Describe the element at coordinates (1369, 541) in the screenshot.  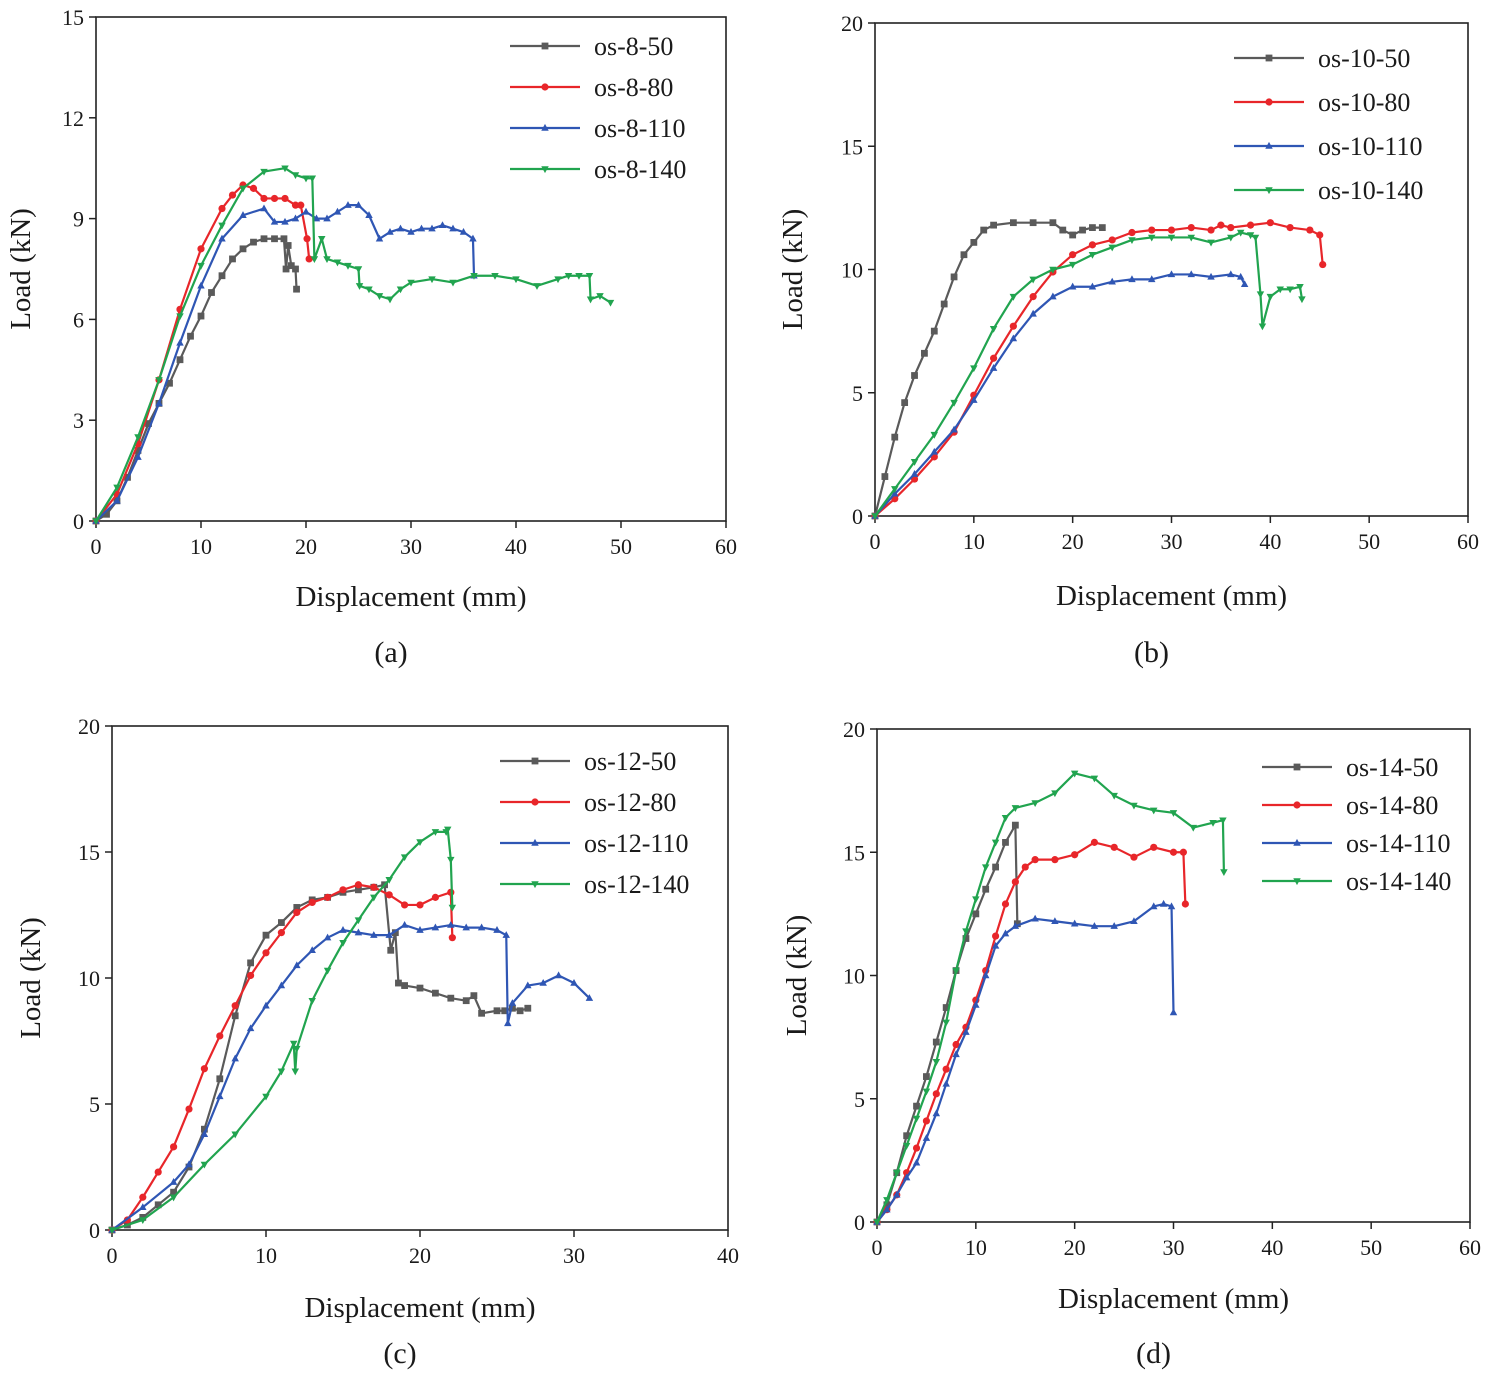
I see `x-tick-label: 50` at that location.